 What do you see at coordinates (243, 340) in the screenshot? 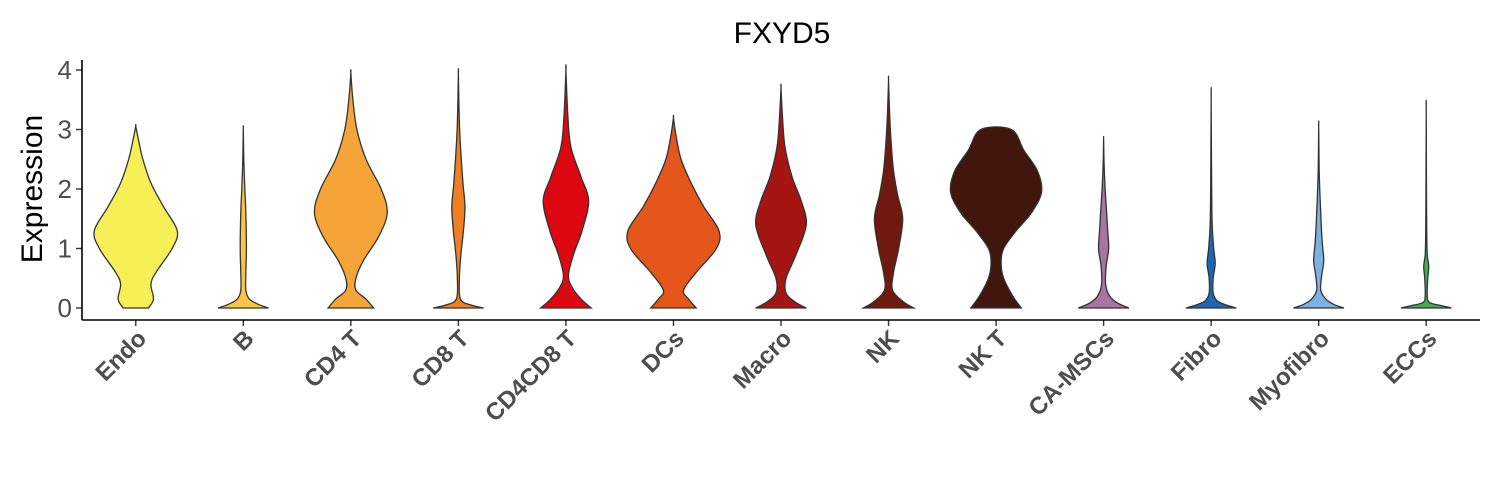
I see `x-tick-label-b: B` at bounding box center [243, 340].